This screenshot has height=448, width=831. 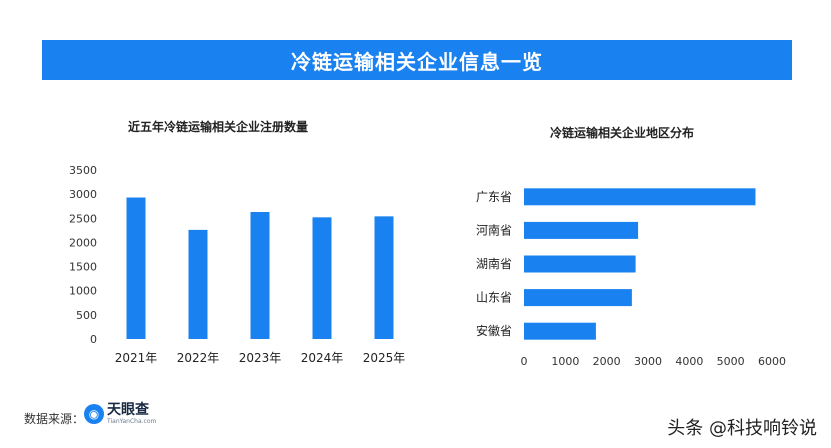 I want to click on x-tick-label: 2000, so click(x=607, y=361).